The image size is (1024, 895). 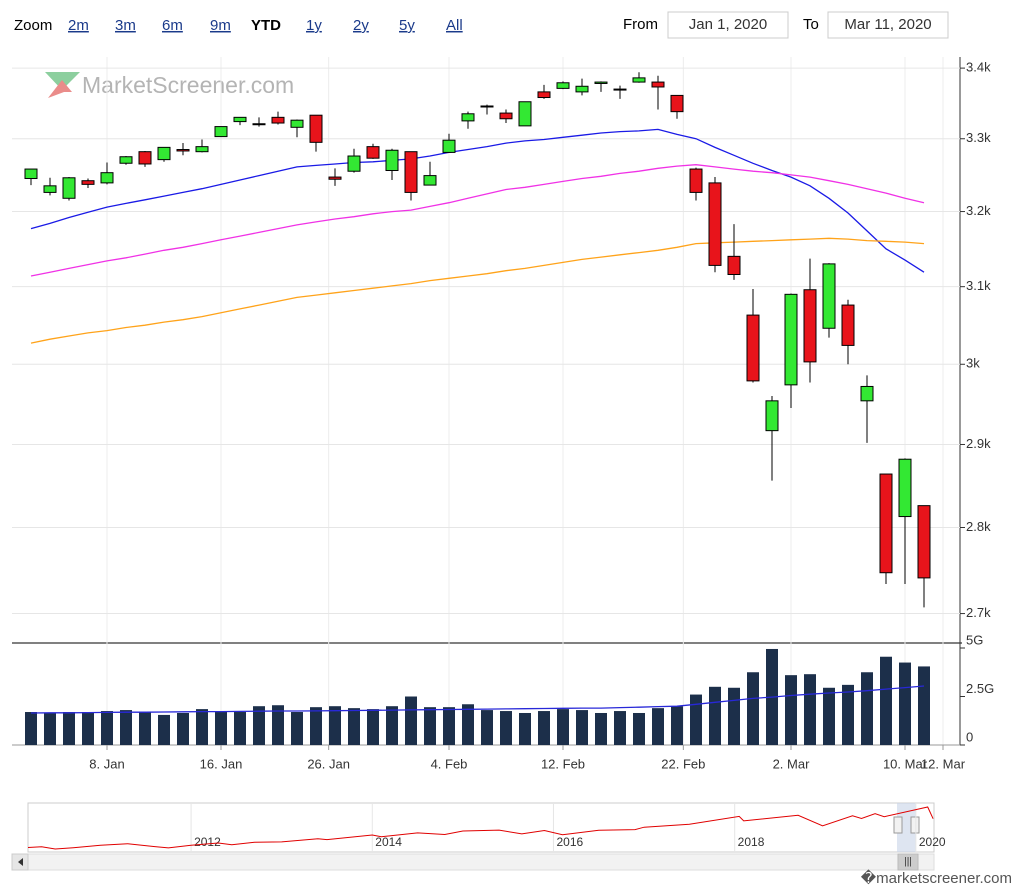 I want to click on x-tick-label: 22. Feb, so click(x=683, y=763).